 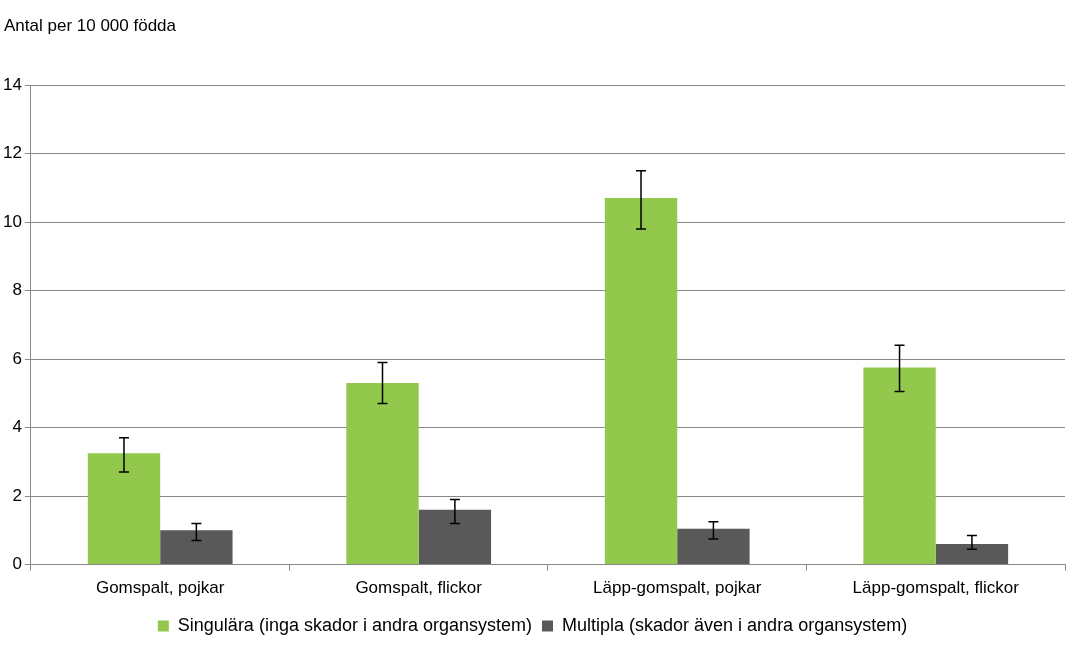 What do you see at coordinates (160, 588) in the screenshot?
I see `x-tick-label: Gomspalt, pojkar` at bounding box center [160, 588].